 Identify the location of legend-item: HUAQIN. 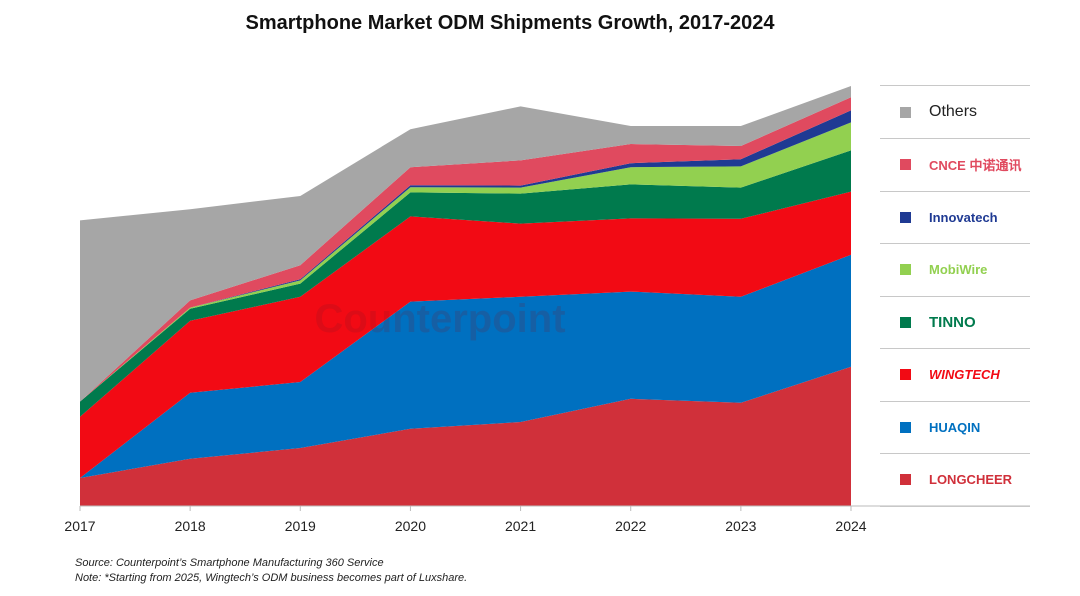
(955, 427).